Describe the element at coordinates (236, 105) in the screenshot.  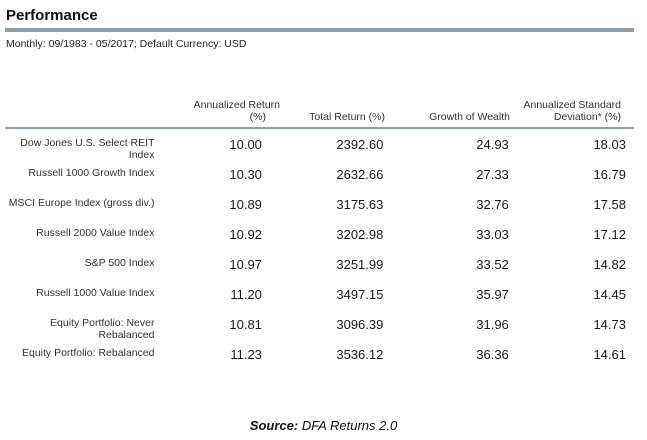
I see `header-annualized-return-line1: Annualized Return` at that location.